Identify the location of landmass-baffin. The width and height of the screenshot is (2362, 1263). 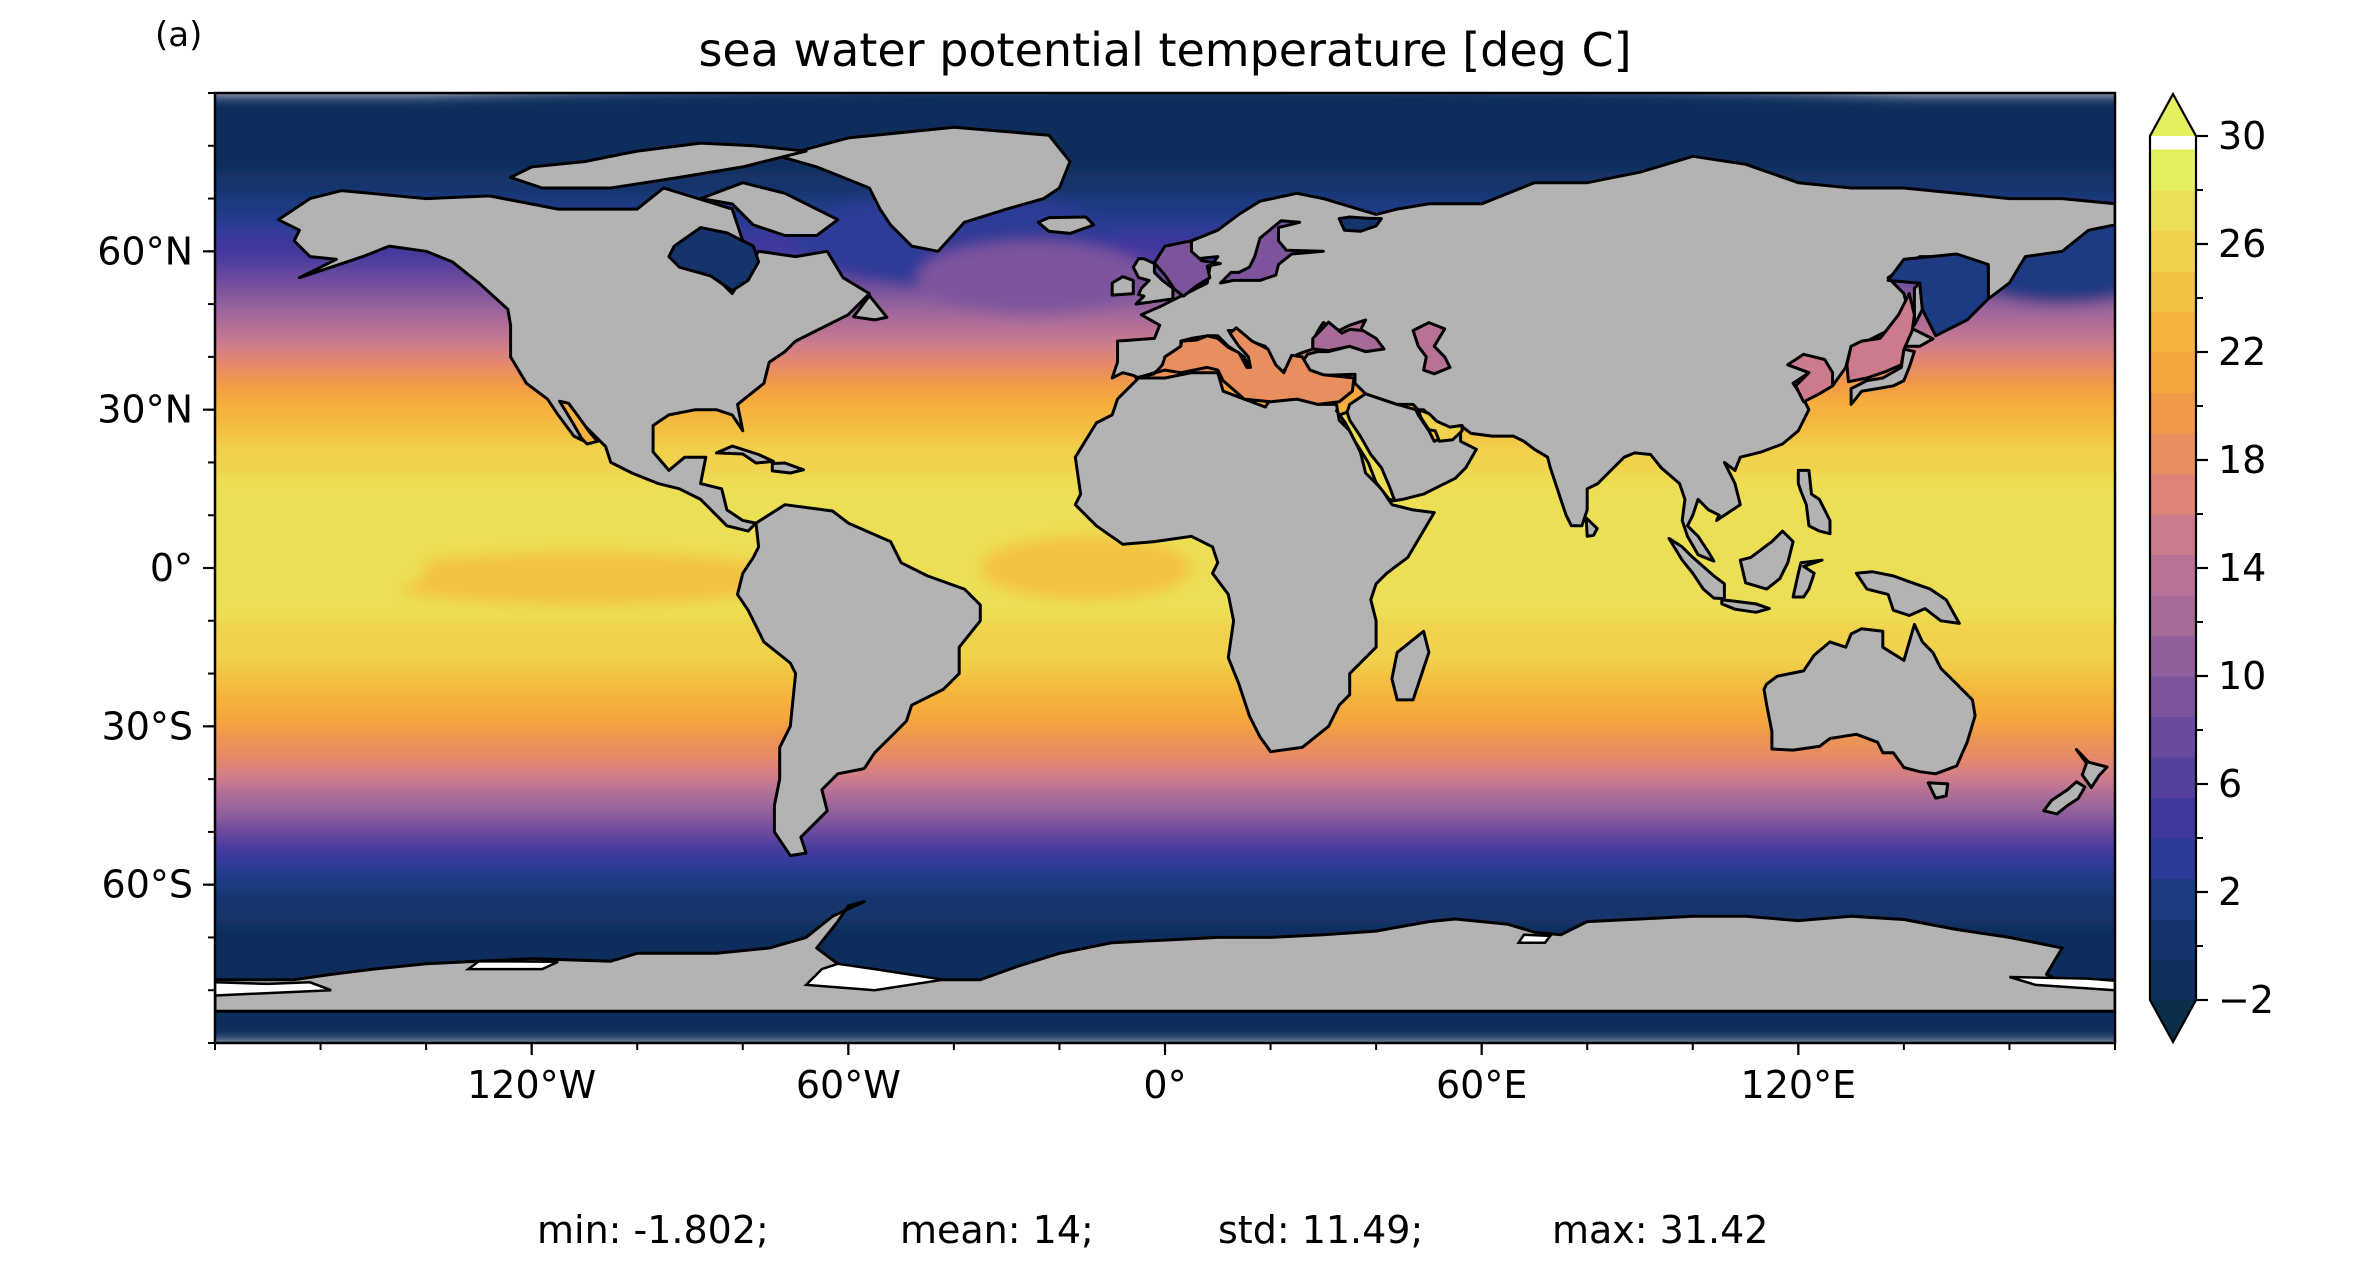
(769, 209).